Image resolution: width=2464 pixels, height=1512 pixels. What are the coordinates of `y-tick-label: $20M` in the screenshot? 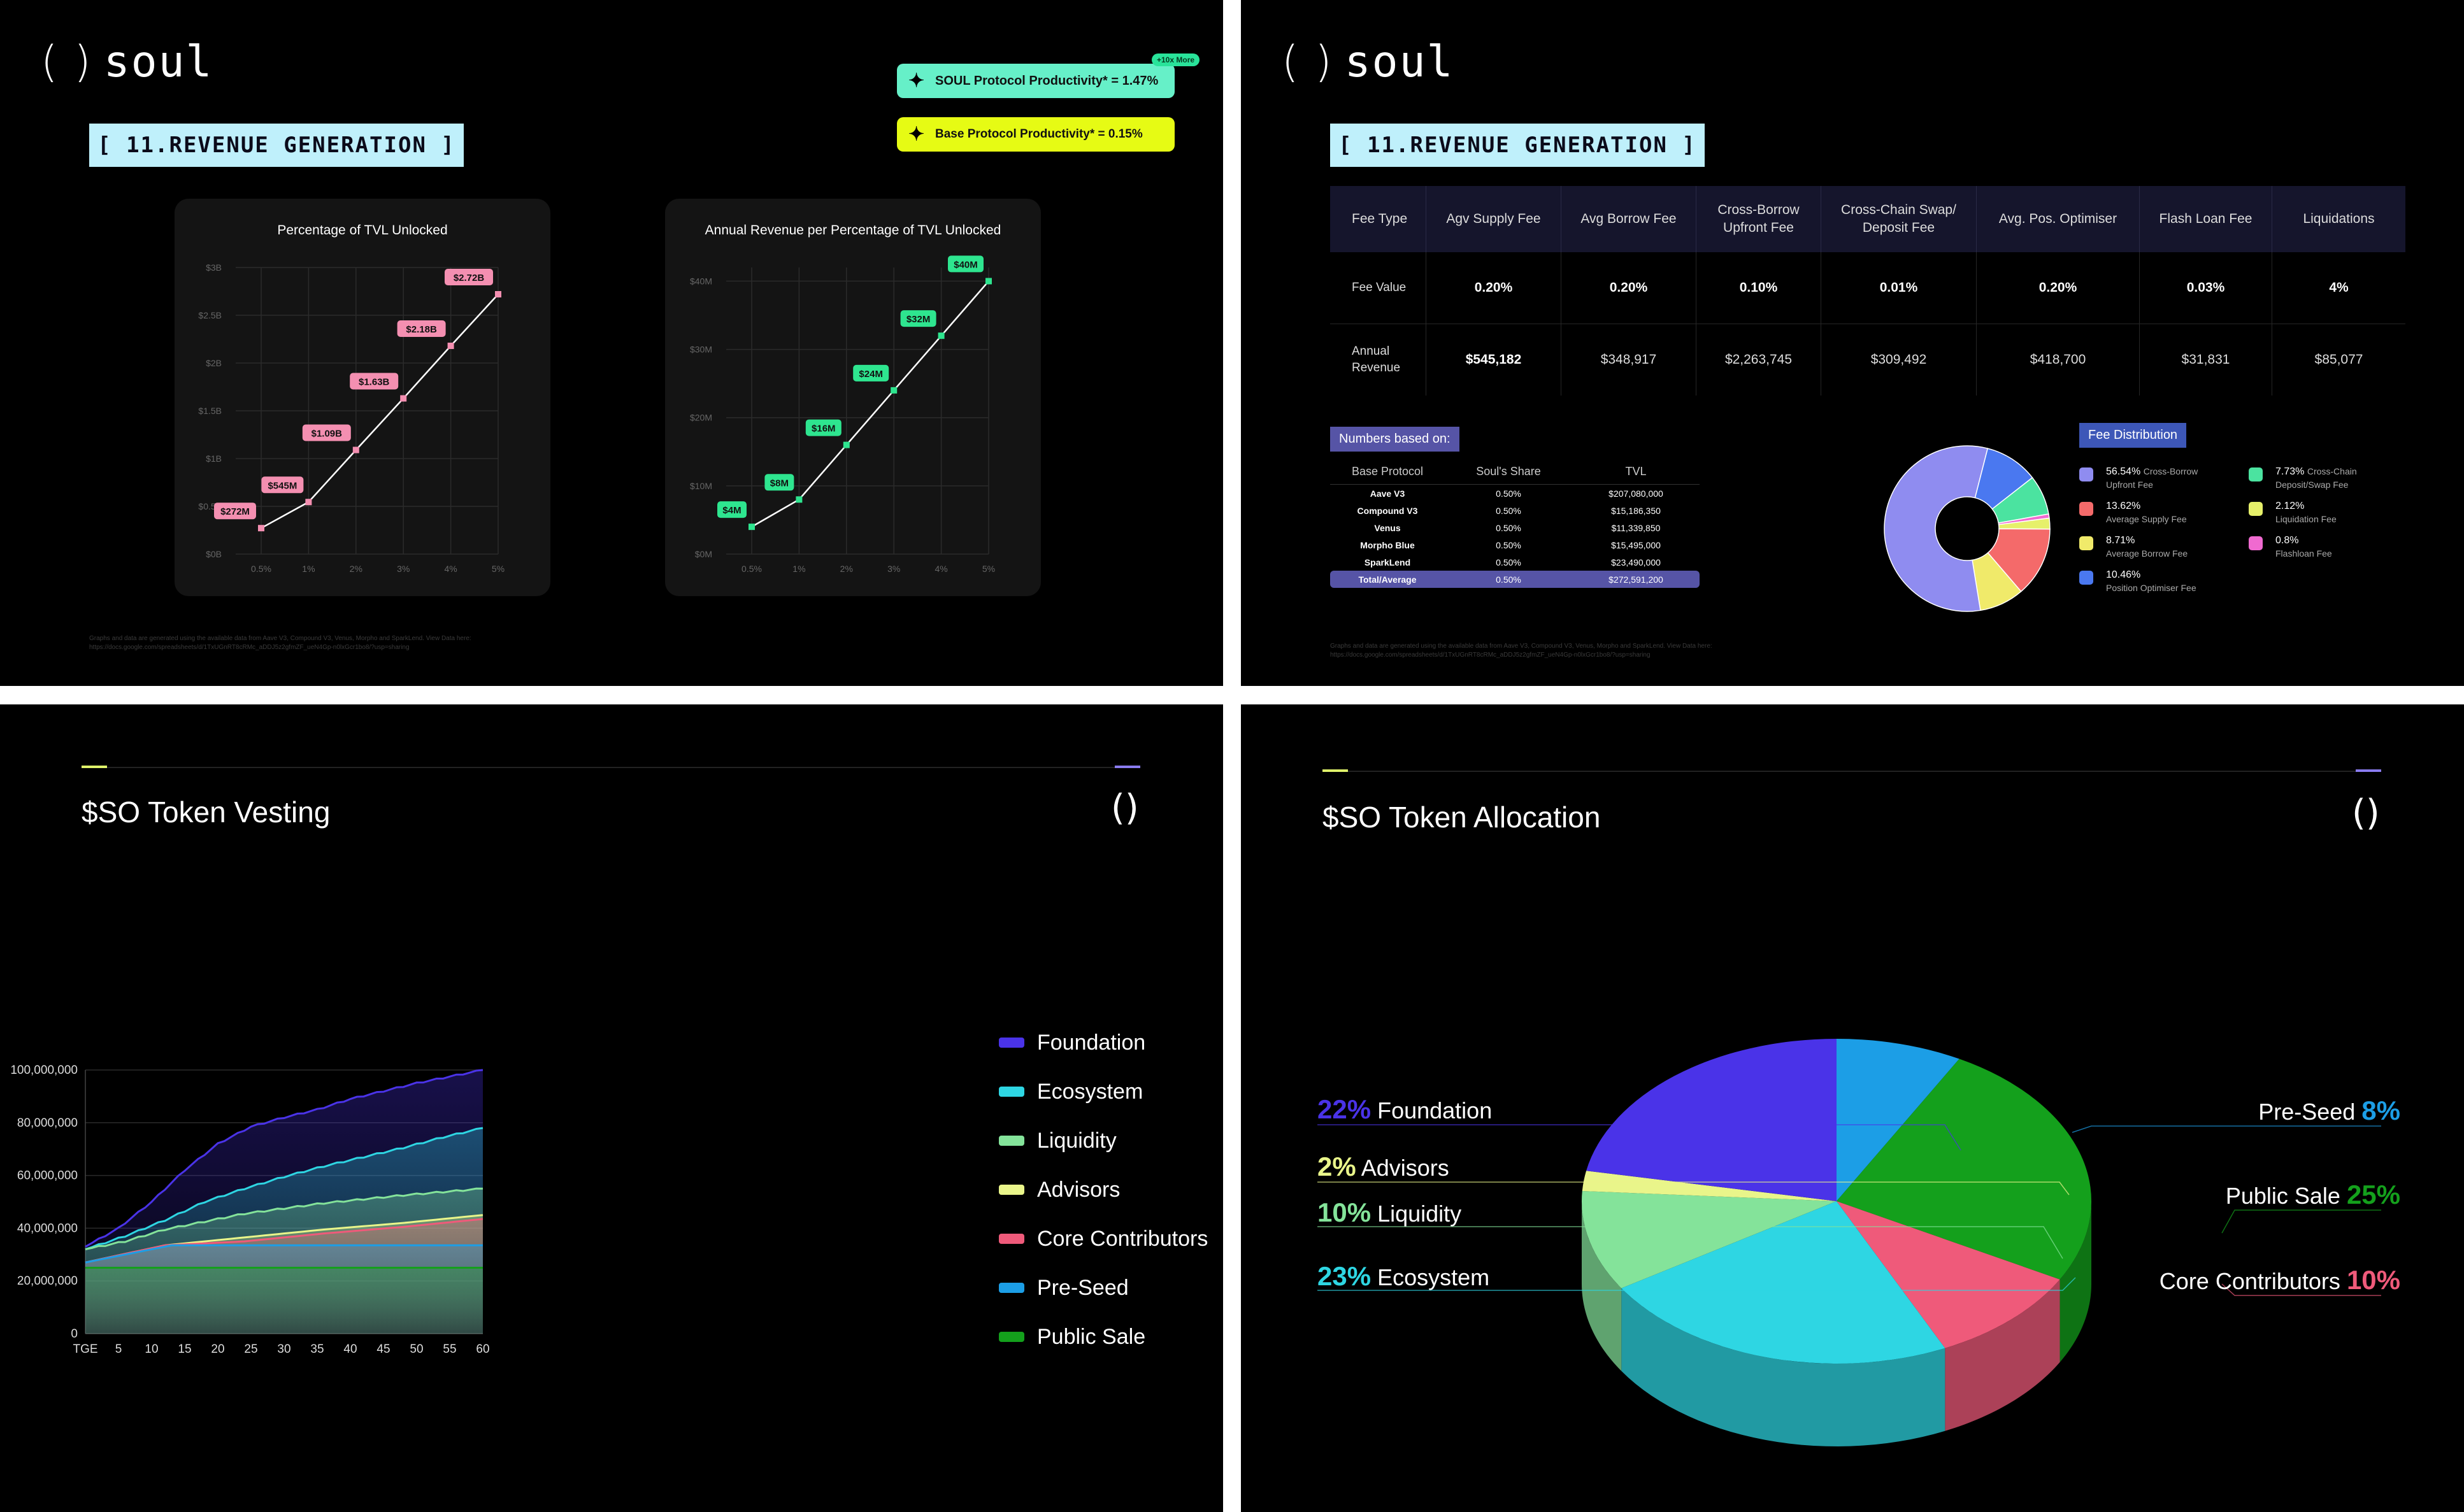 It's located at (701, 418).